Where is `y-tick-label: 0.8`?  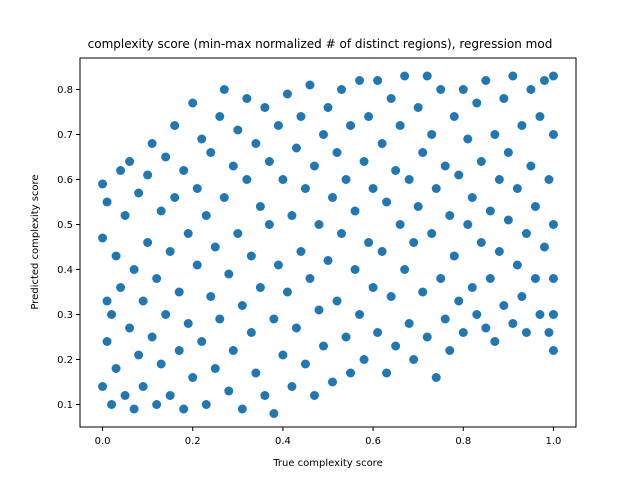
y-tick-label: 0.8 is located at coordinates (65, 90).